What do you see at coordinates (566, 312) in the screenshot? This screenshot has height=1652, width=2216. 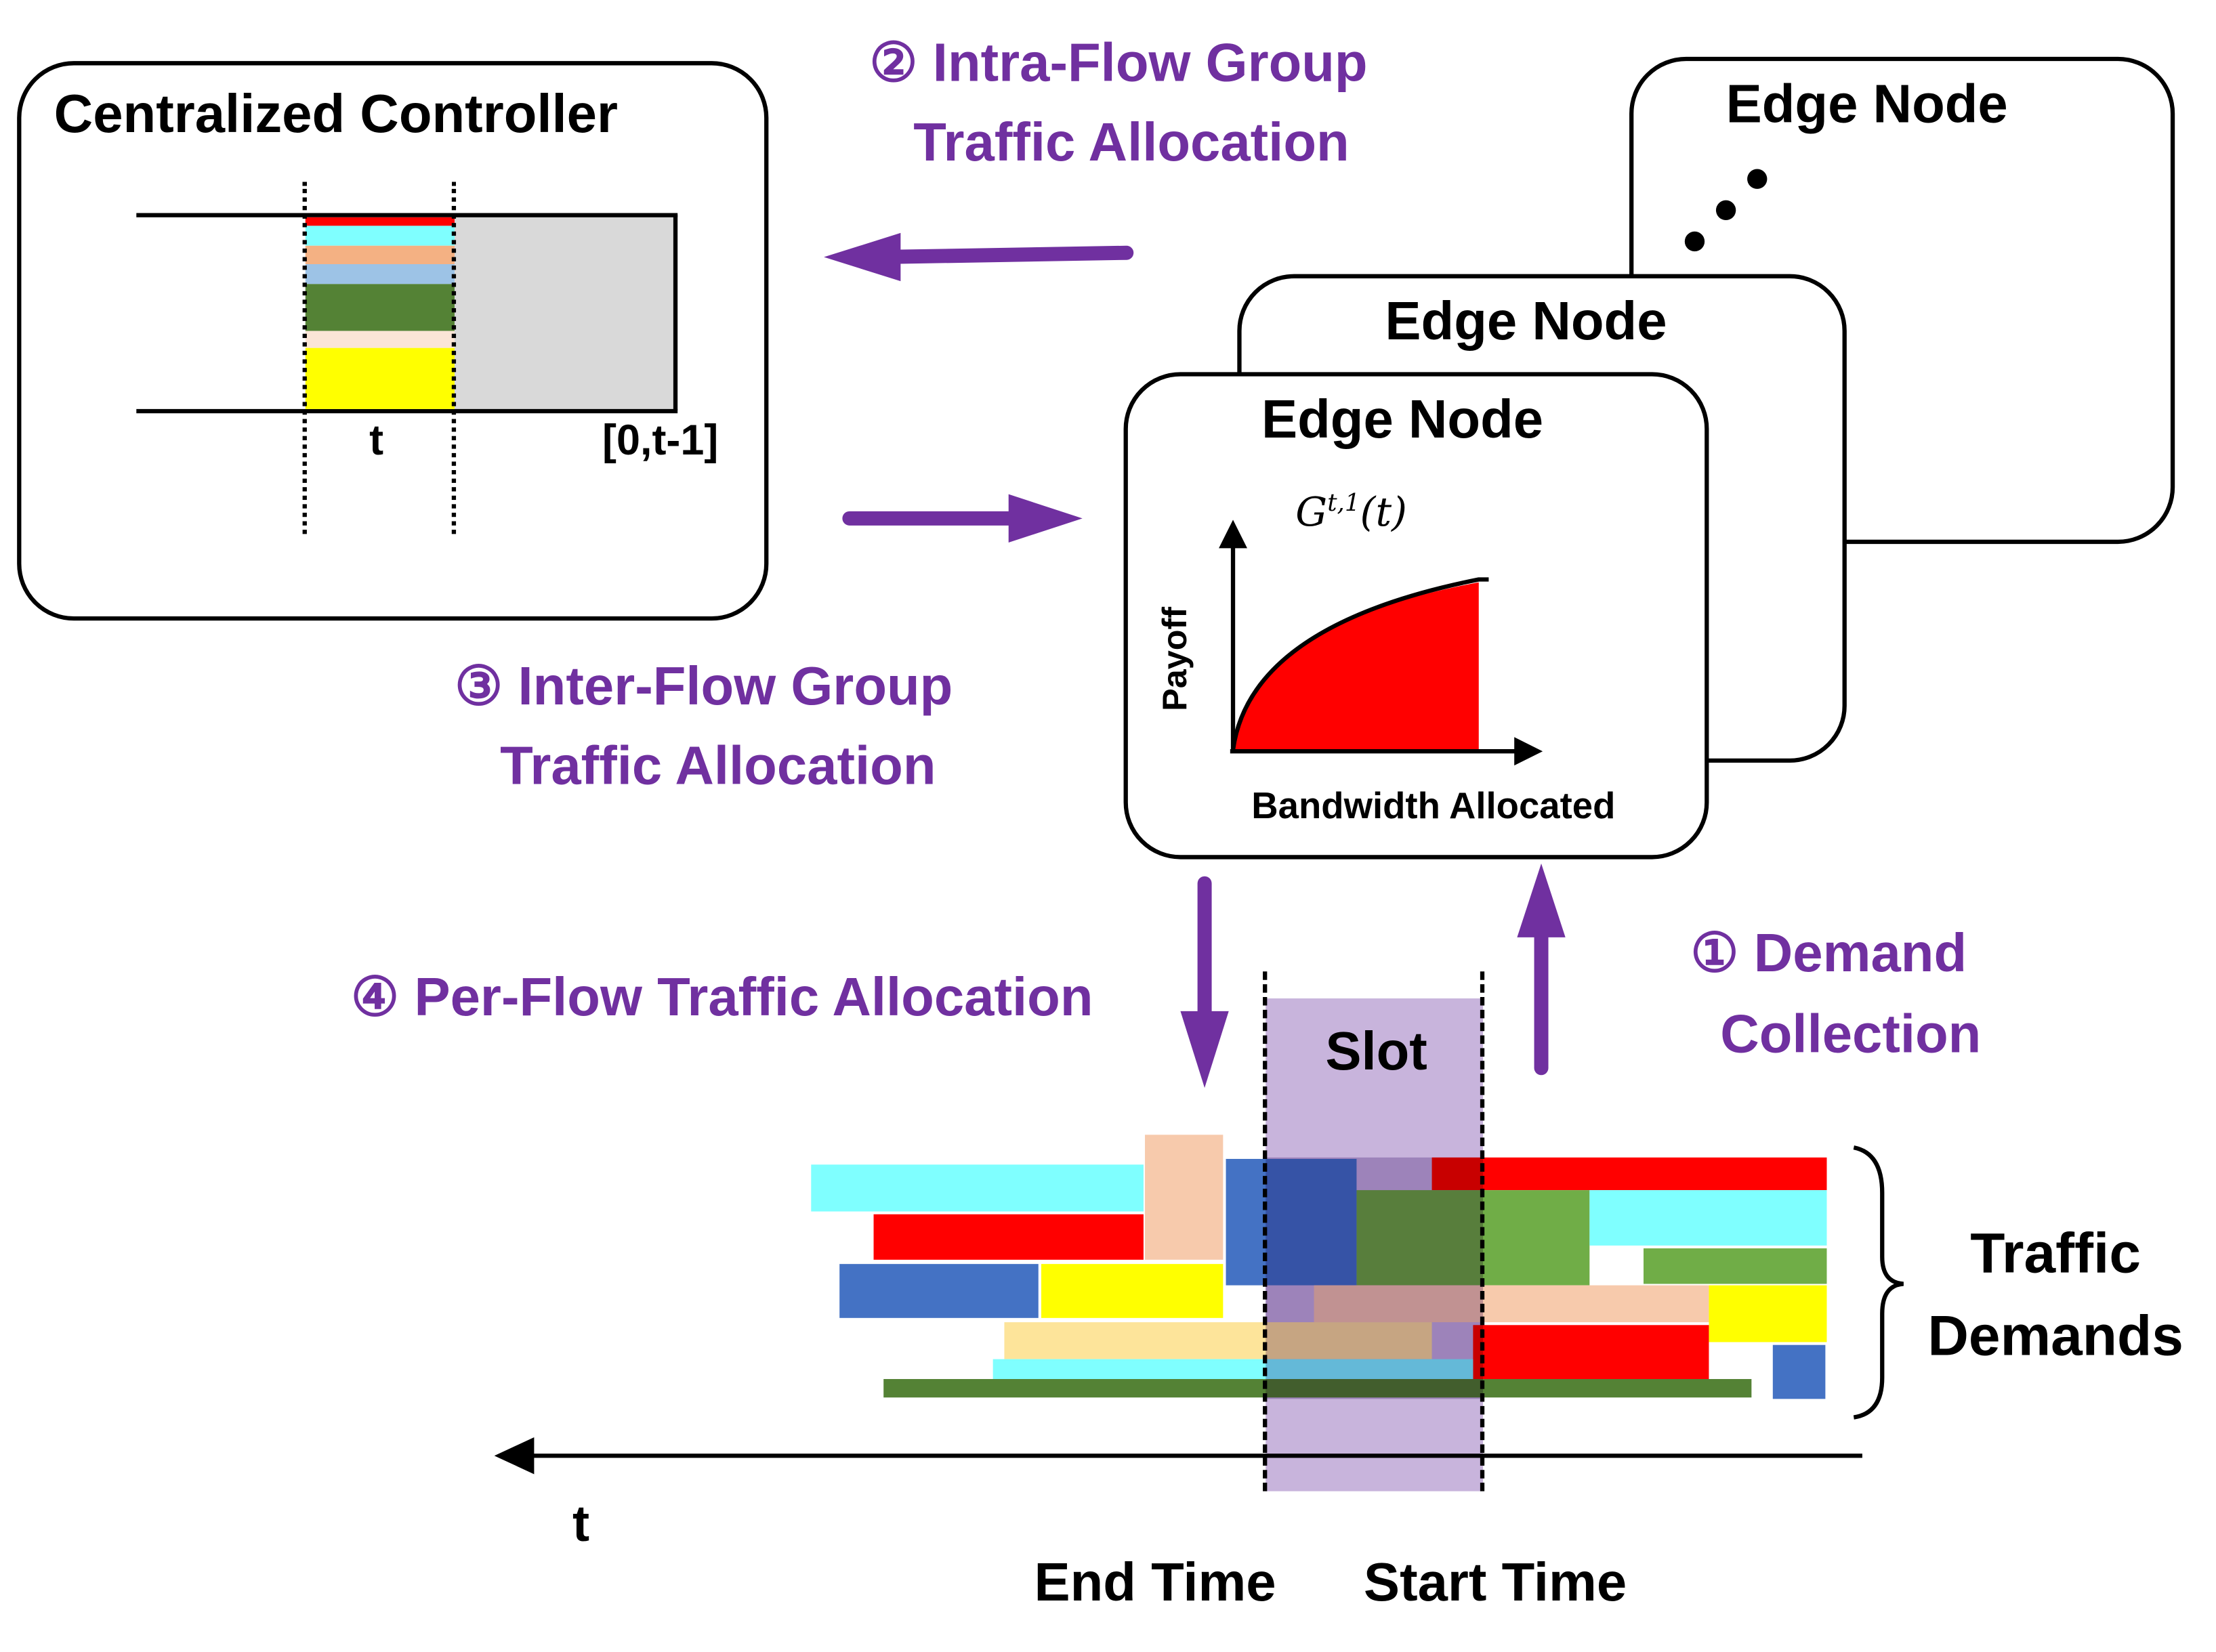 I see `history-allocation-block` at bounding box center [566, 312].